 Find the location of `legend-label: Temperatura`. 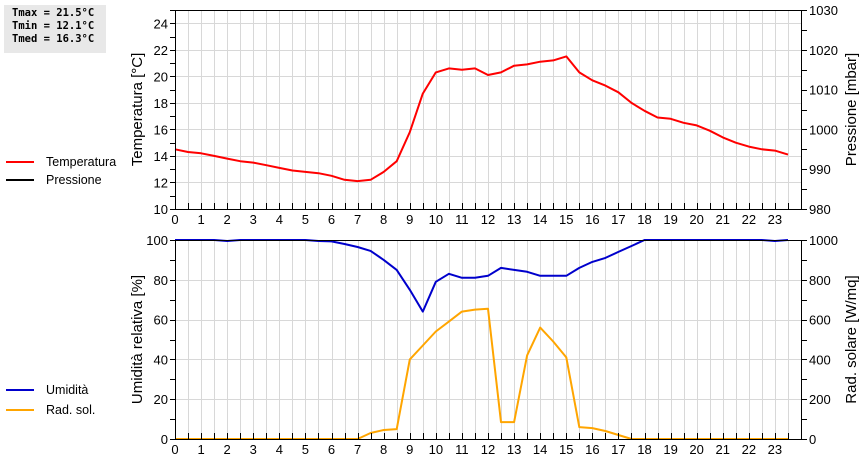

legend-label: Temperatura is located at coordinates (81, 162).